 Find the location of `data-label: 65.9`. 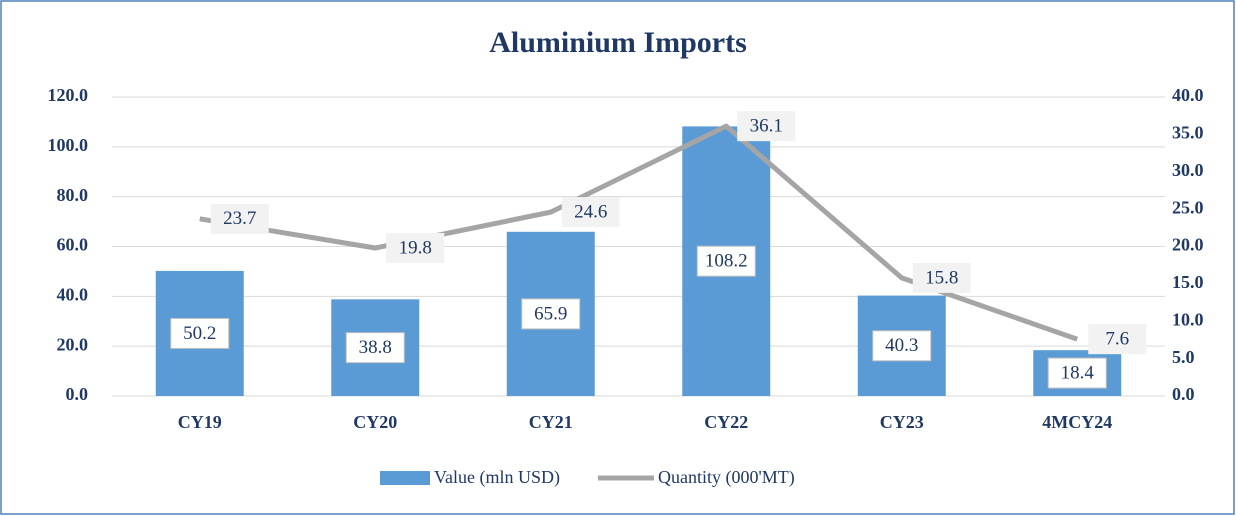

data-label: 65.9 is located at coordinates (550, 313).